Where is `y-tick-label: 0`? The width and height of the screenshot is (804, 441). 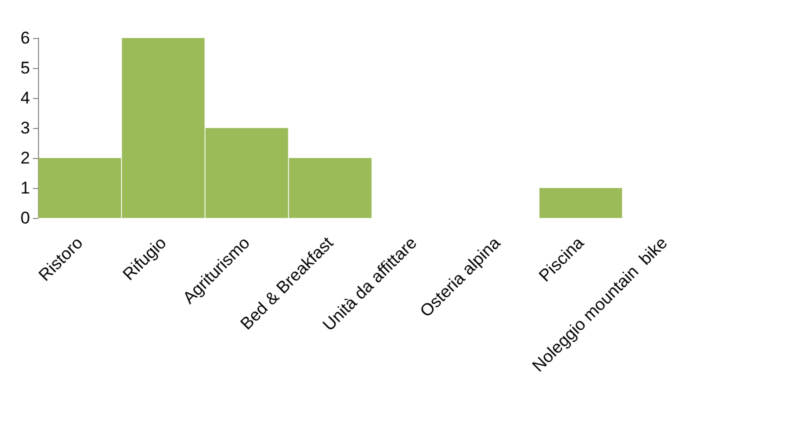
y-tick-label: 0 is located at coordinates (25, 218).